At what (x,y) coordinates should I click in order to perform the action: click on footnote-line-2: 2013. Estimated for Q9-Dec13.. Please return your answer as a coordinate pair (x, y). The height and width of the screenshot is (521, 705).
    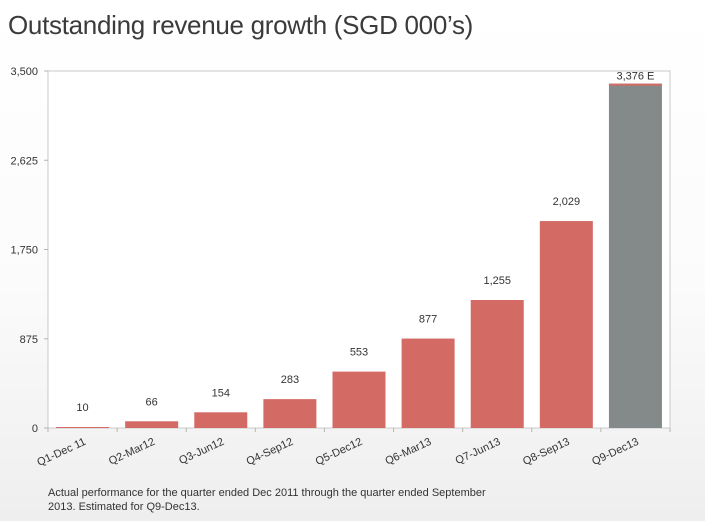
    Looking at the image, I should click on (124, 507).